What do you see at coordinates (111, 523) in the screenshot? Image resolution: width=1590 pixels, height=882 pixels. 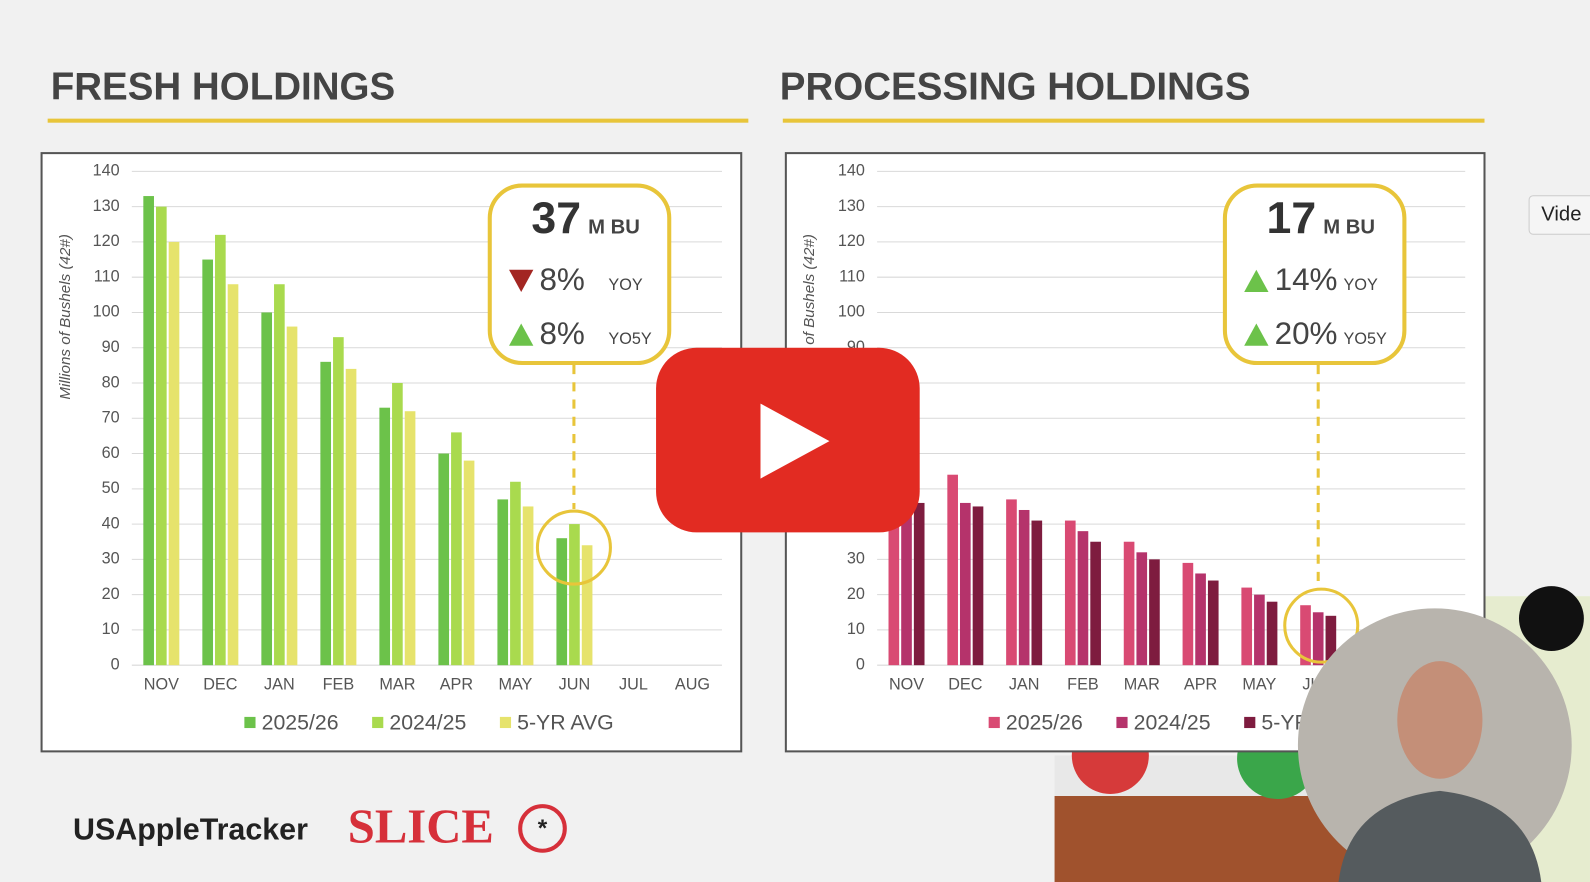 I see `y-tick-label: 40` at bounding box center [111, 523].